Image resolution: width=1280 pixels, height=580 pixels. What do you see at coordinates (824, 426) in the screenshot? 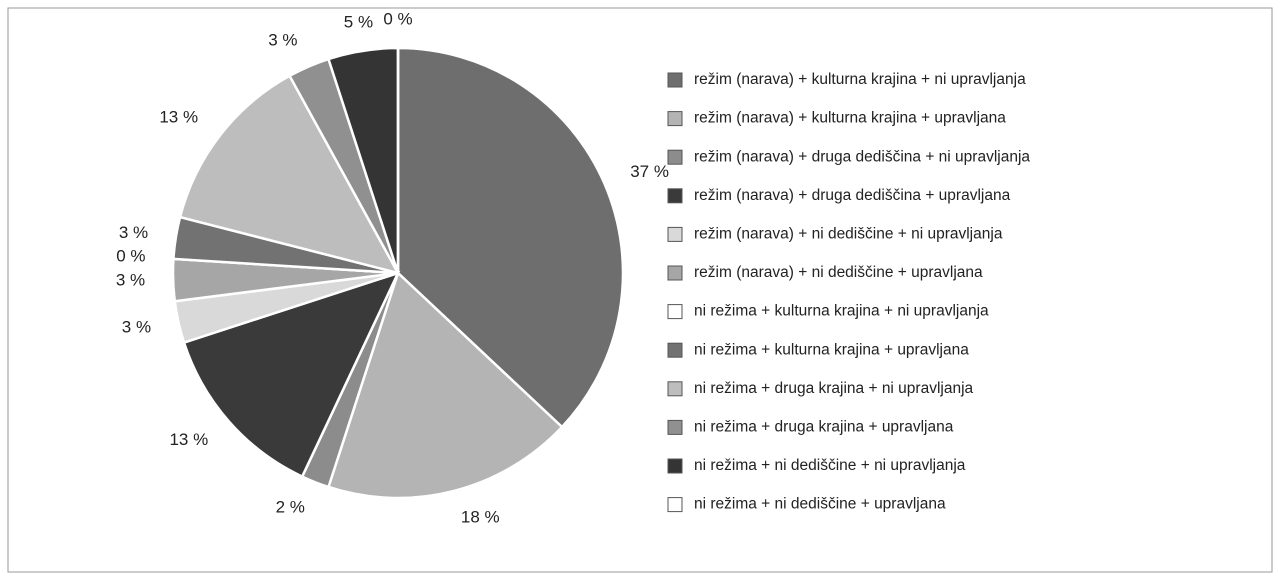
I see `legend-label: ni režima + druga krajina + upravljana` at bounding box center [824, 426].